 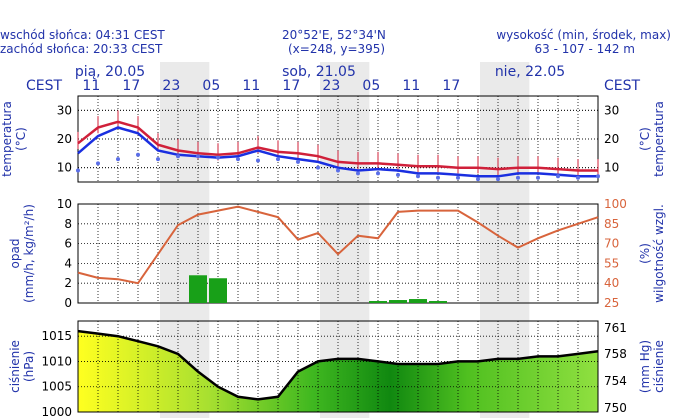 I want to click on precip-ylabel-left: opad (mm/h, kg/m²/h), so click(x=22, y=253).